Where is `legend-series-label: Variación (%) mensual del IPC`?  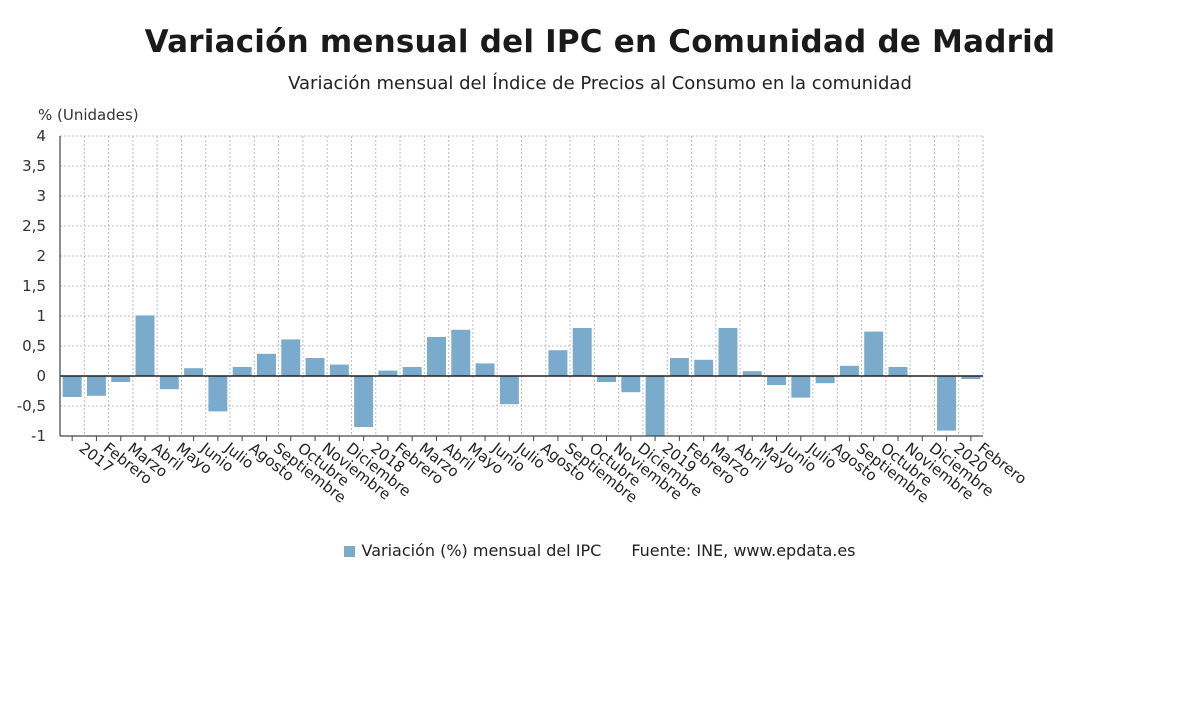 legend-series-label: Variación (%) mensual del IPC is located at coordinates (481, 550).